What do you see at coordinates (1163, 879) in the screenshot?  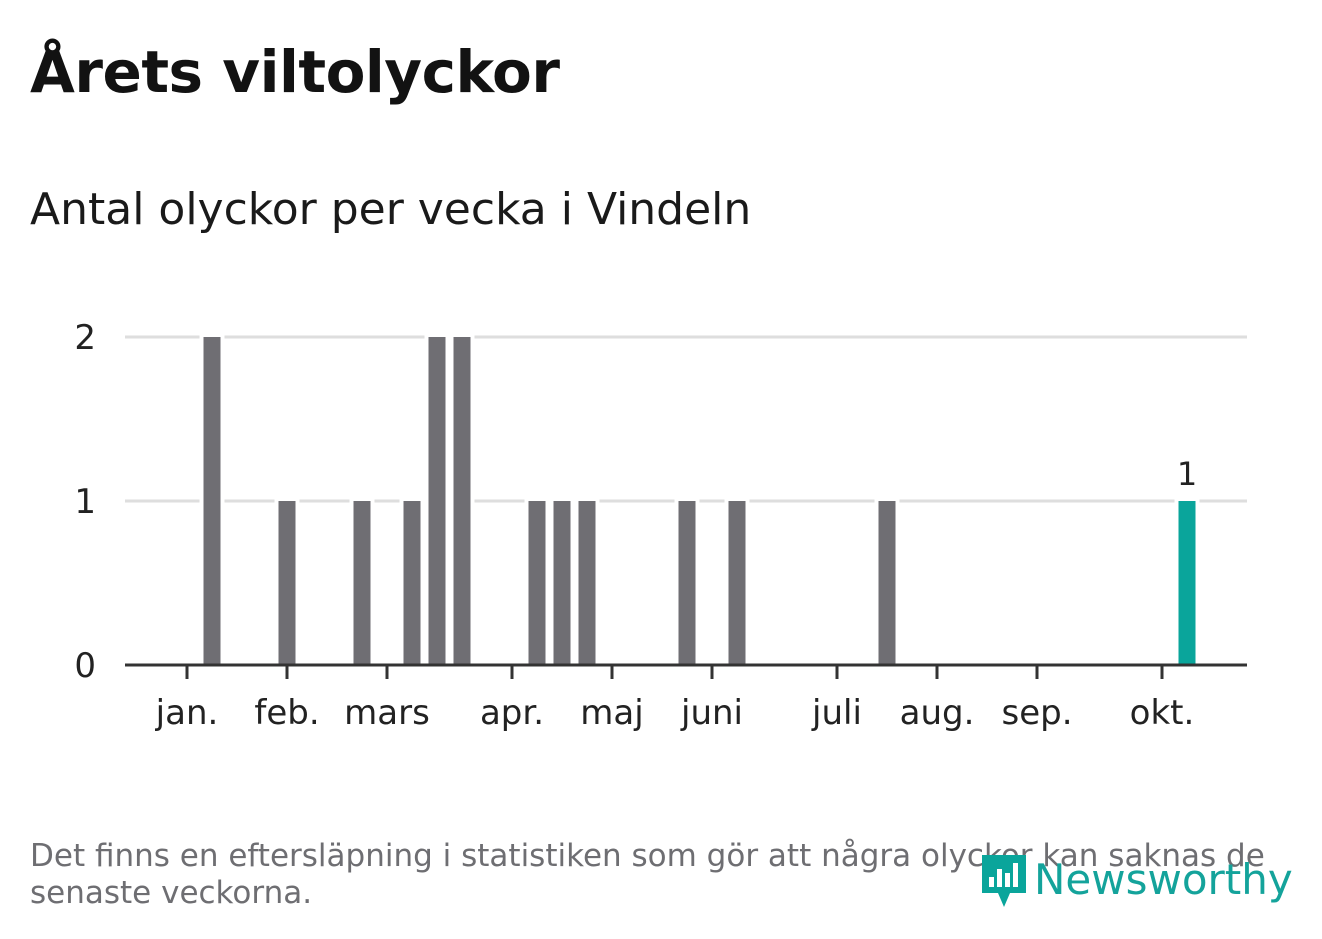 I see `brand-name: Newsworthy` at bounding box center [1163, 879].